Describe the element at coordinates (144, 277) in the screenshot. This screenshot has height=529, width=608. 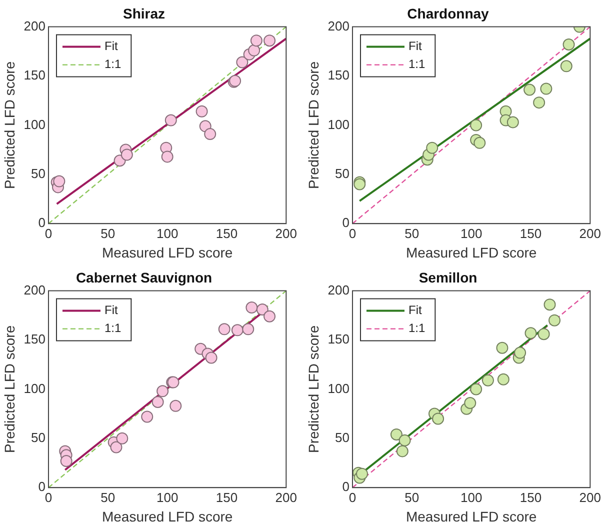
I see `chart-title: Cabernet Sauvignon` at that location.